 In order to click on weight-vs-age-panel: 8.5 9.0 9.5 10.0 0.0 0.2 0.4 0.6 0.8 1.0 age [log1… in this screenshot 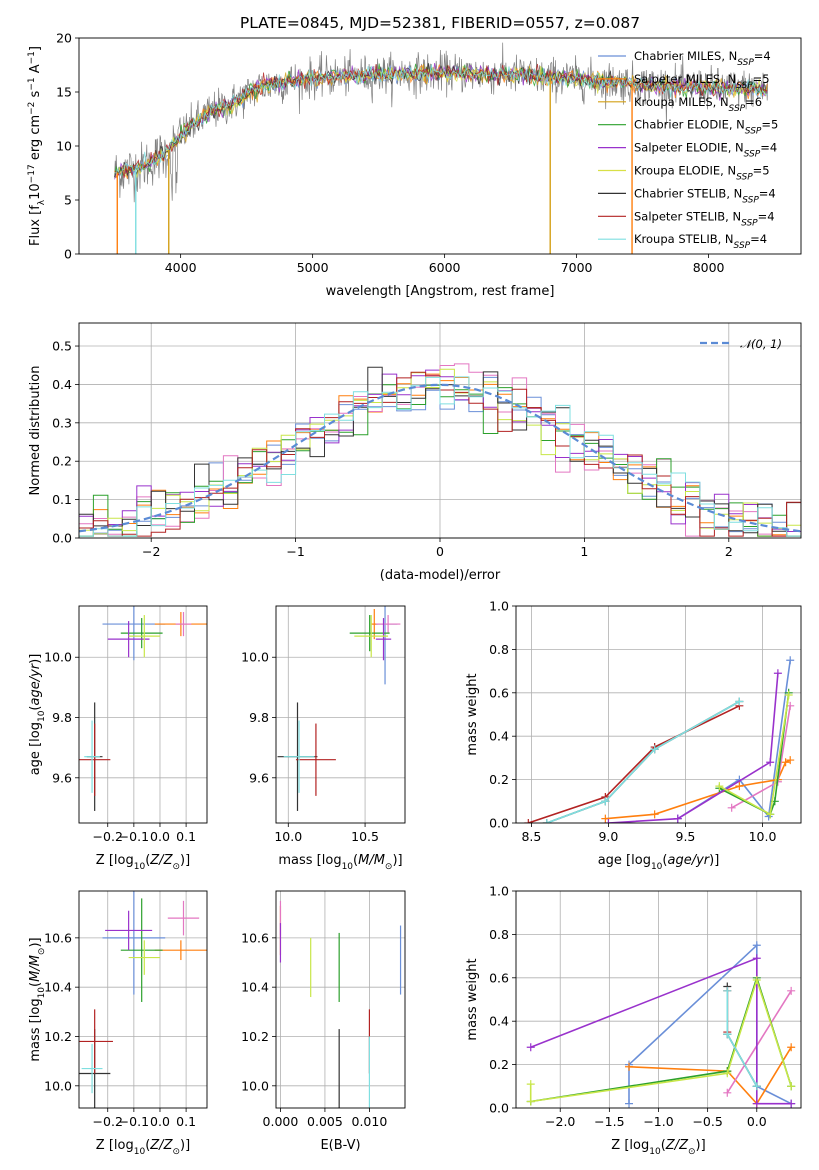, I will do `click(633, 735)`.